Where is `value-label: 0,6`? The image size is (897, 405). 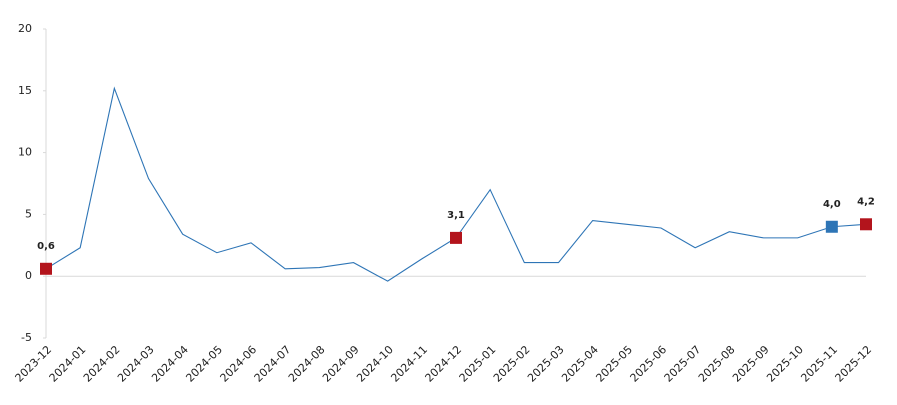 value-label: 0,6 is located at coordinates (46, 246).